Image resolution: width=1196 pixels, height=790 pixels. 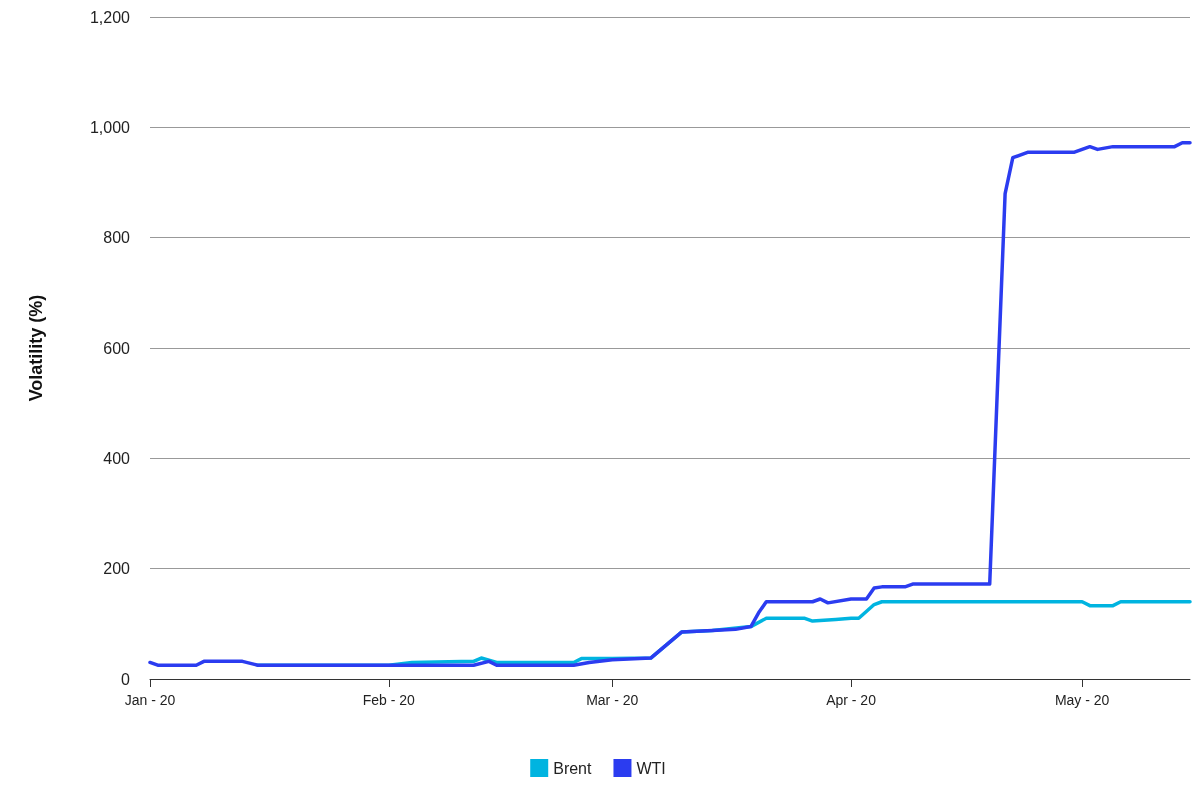 I want to click on y-tick-label: 0, so click(x=126, y=679).